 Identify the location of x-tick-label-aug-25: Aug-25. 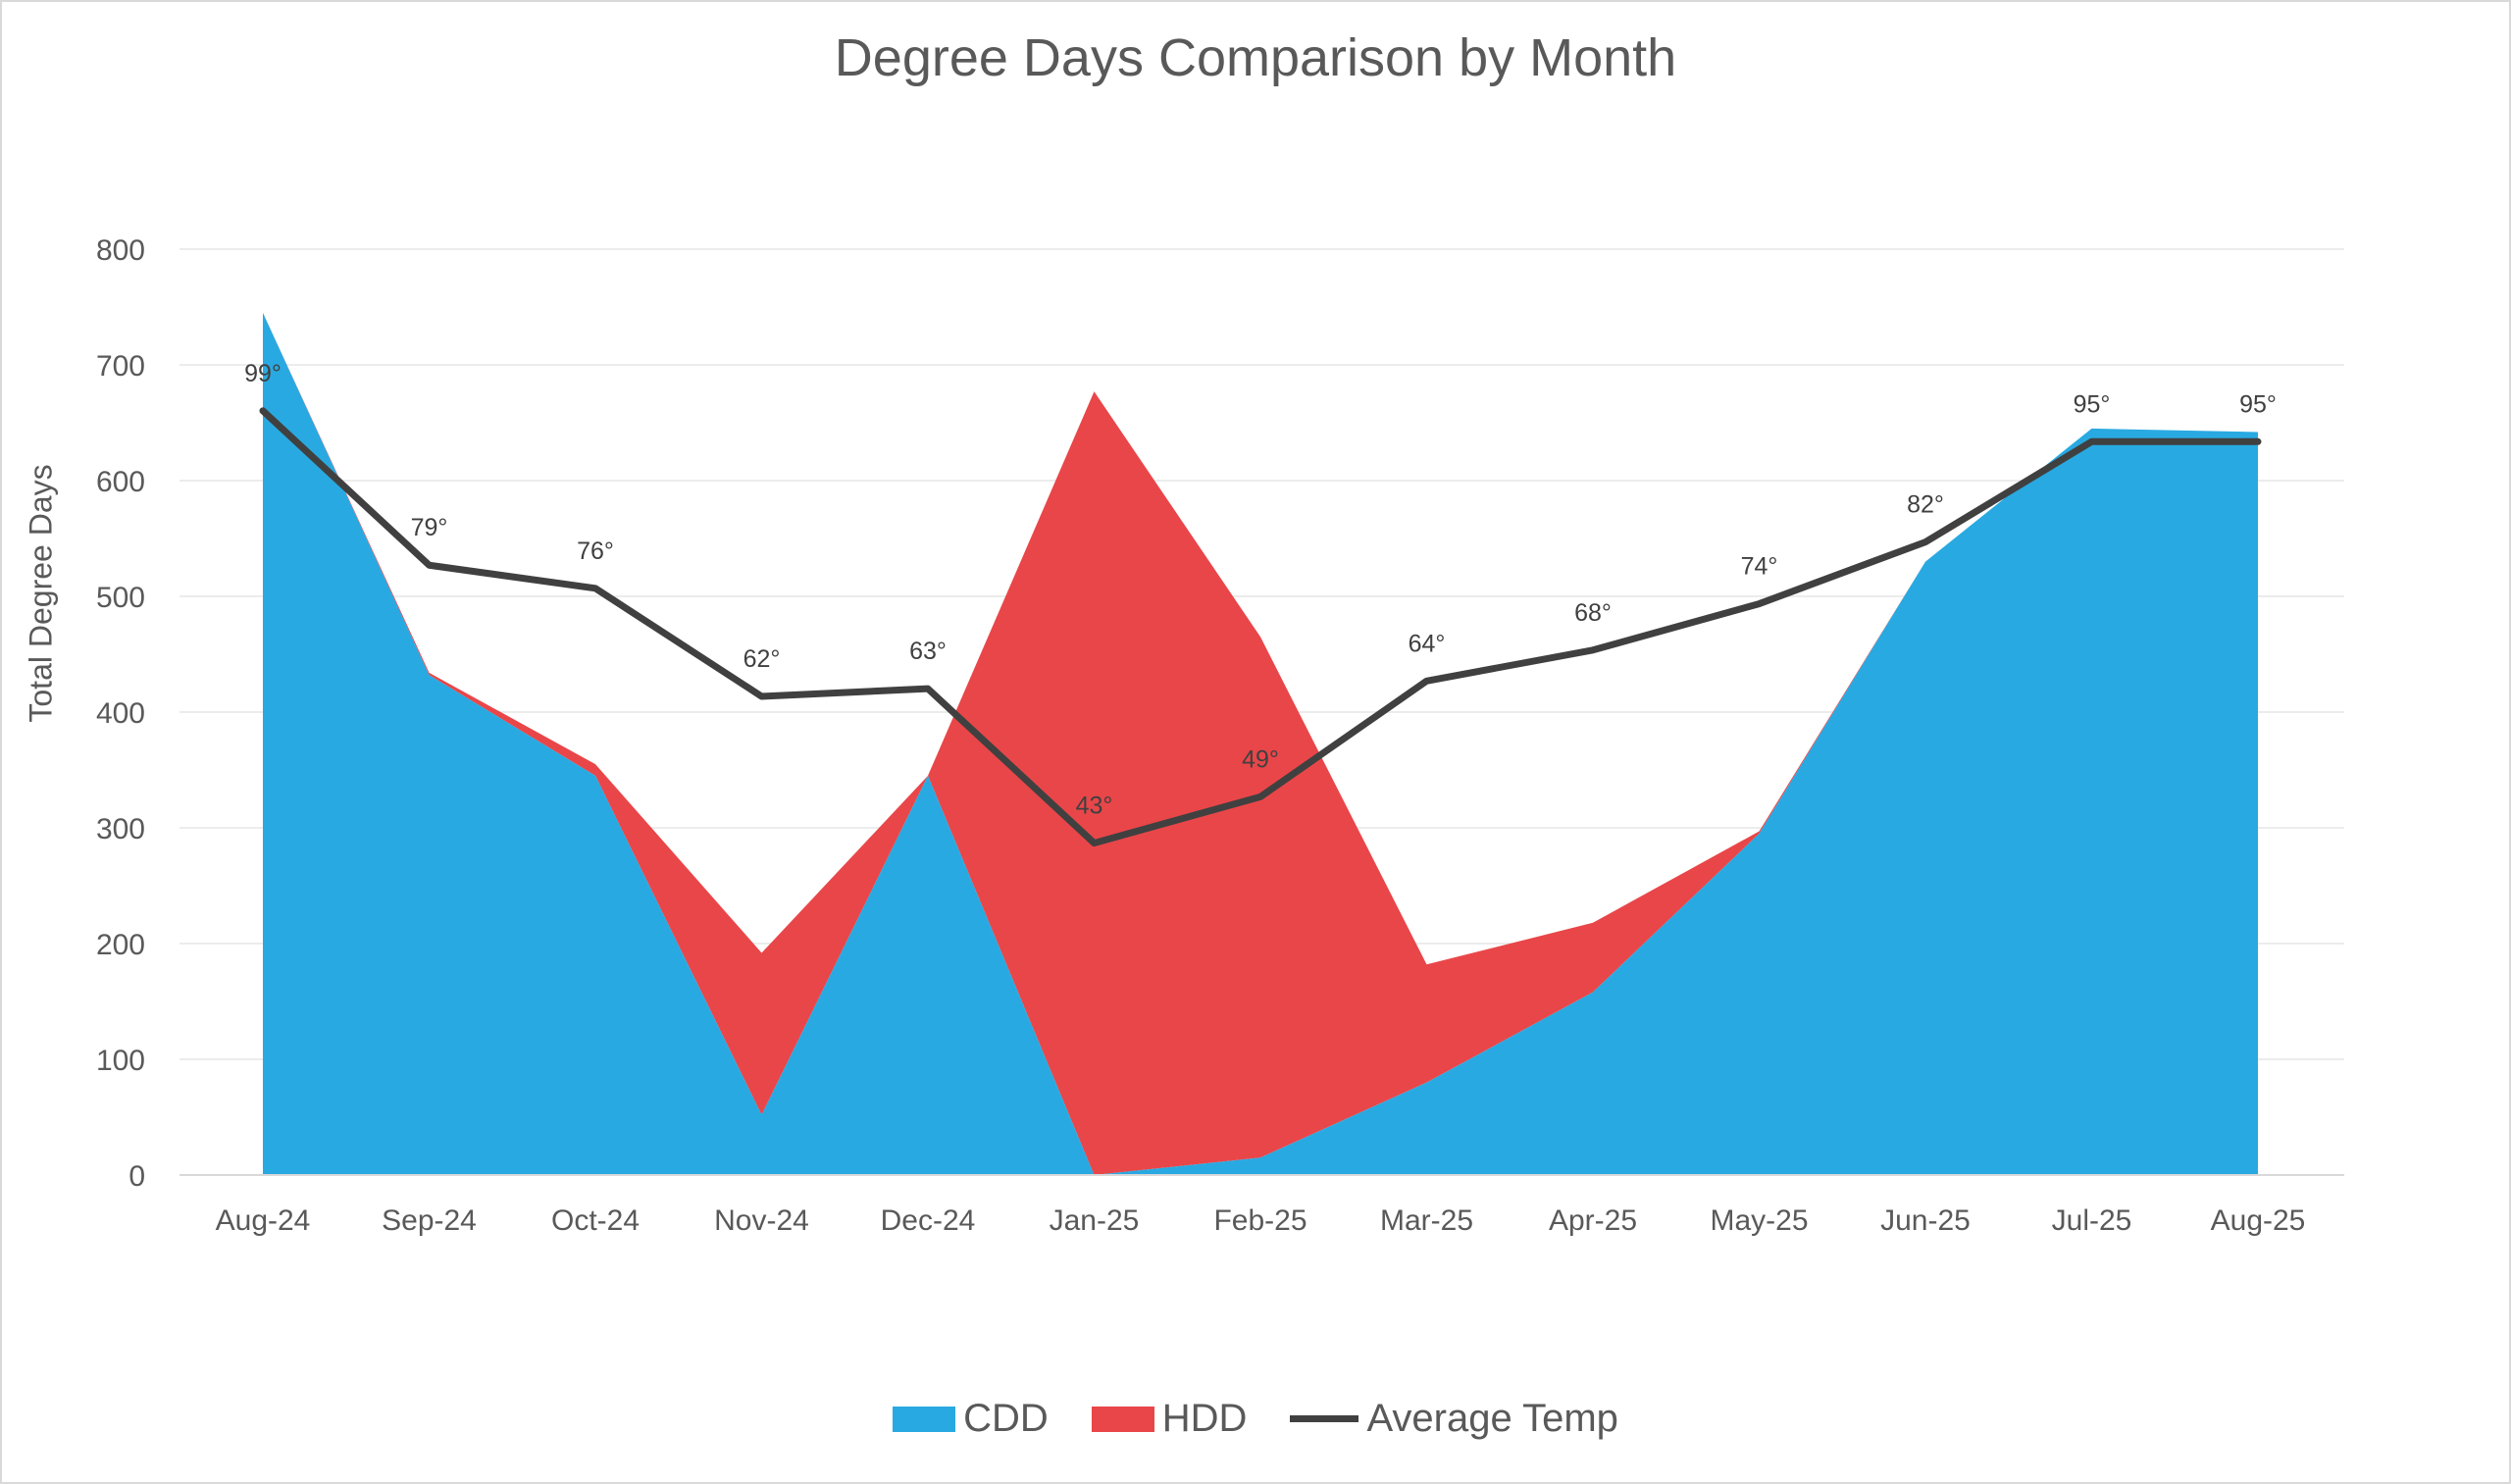
(2258, 1220).